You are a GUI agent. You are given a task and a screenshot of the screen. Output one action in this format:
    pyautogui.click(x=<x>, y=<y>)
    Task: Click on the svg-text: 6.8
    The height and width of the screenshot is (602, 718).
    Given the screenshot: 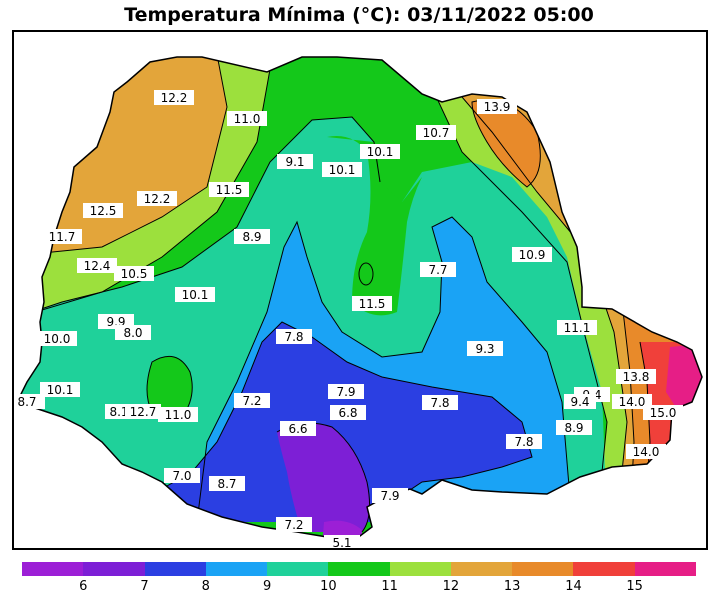 What is the action you would take?
    pyautogui.click(x=347, y=413)
    